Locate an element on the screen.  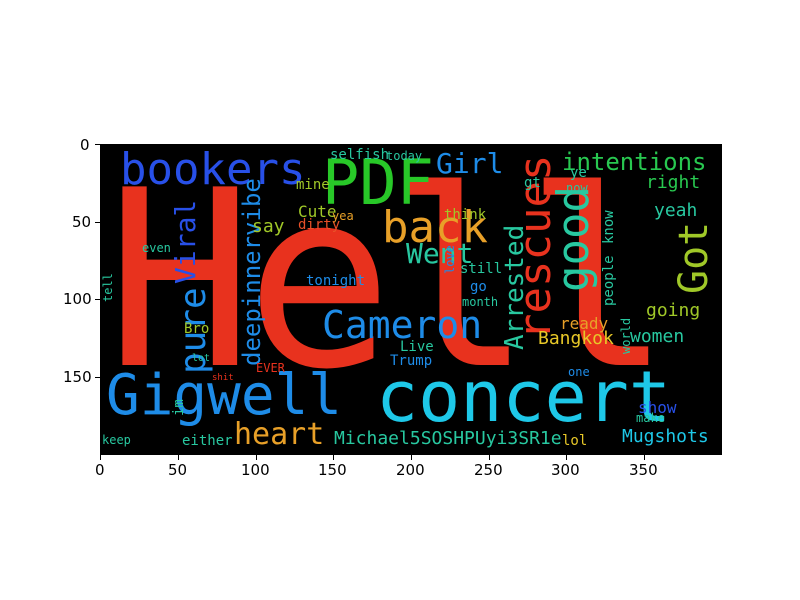
word-know: know is located at coordinates (609, 227).